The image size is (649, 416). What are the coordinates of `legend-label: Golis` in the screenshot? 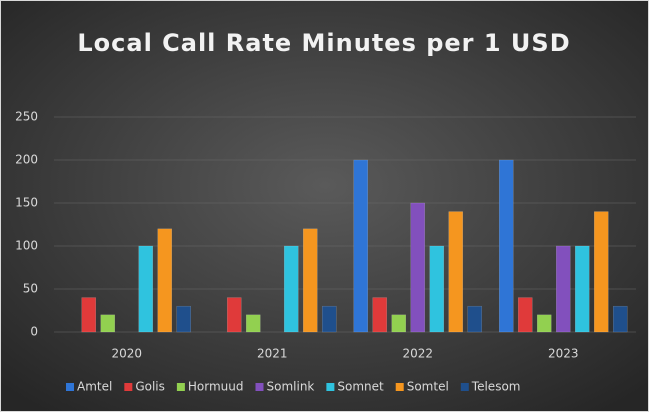 It's located at (150, 387).